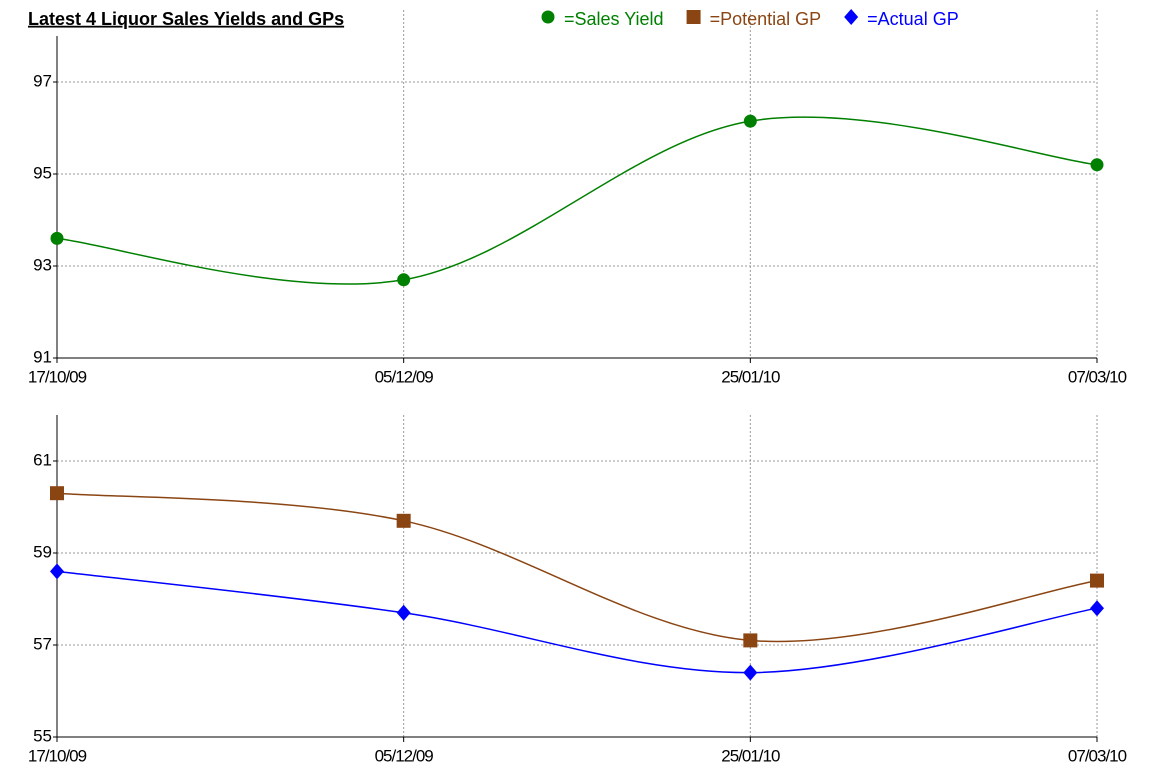 The image size is (1160, 780). Describe the element at coordinates (577, 622) in the screenshot. I see `series-line` at that location.